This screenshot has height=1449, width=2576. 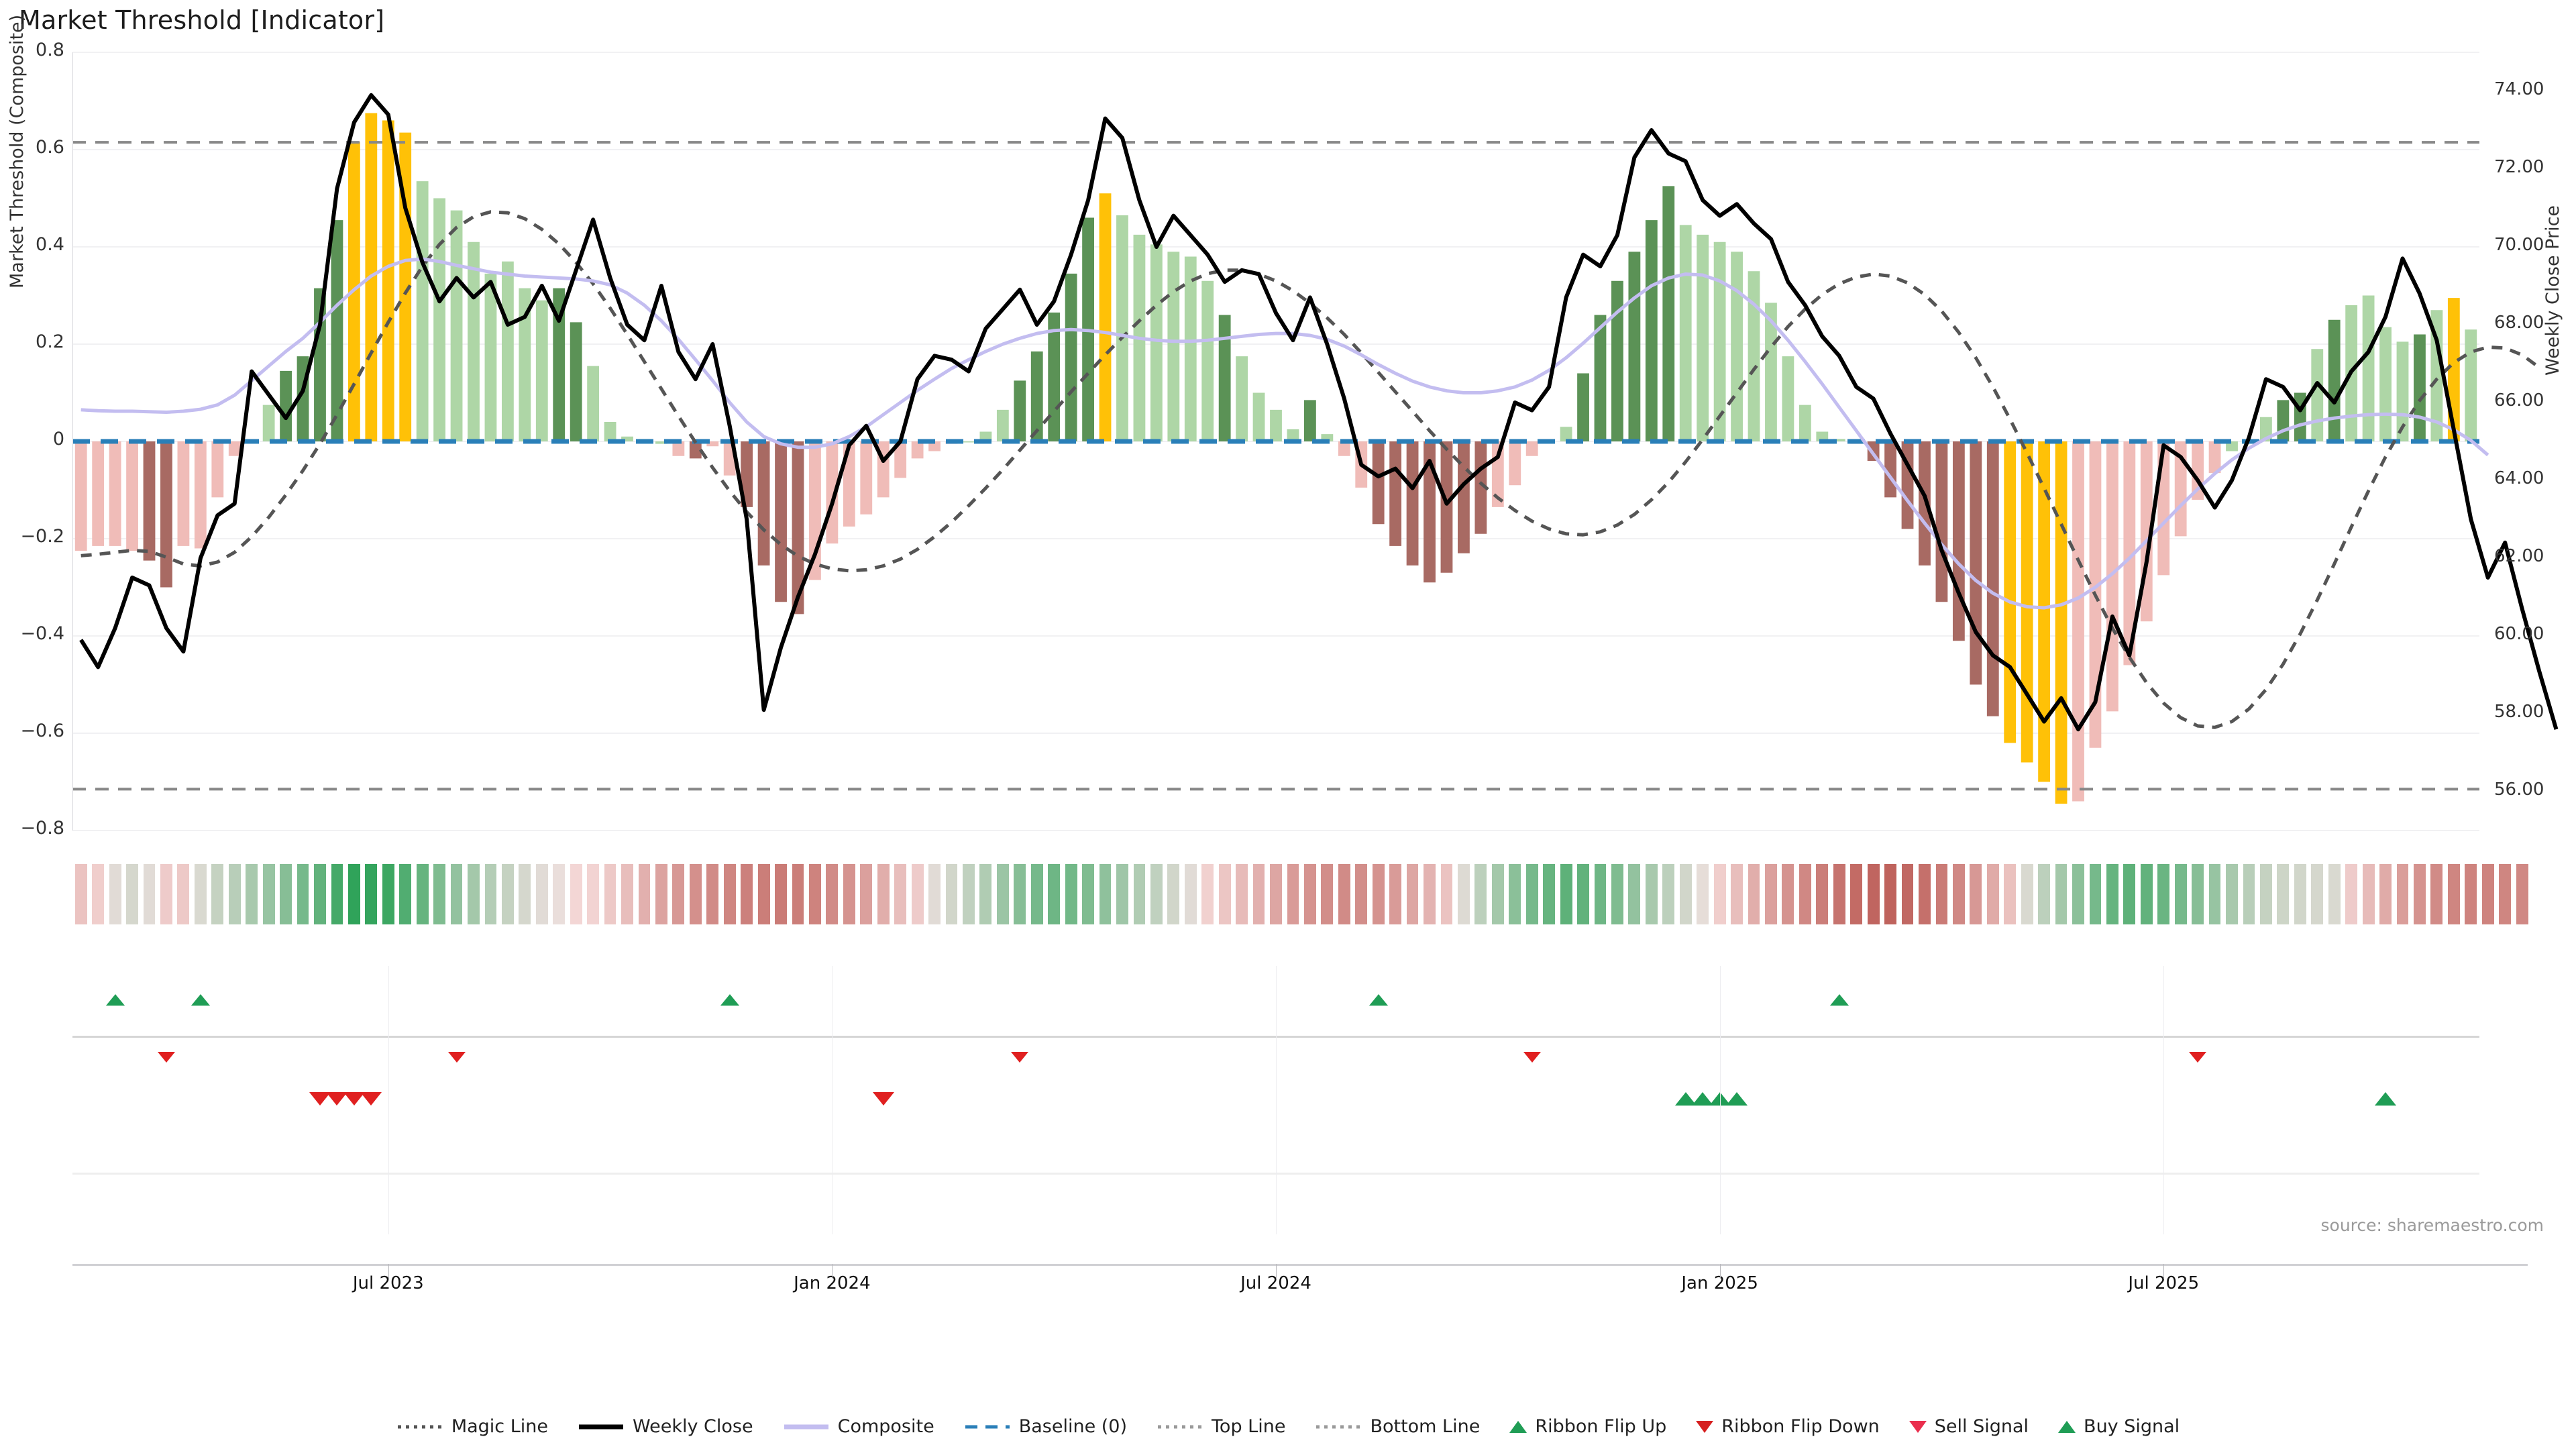 I want to click on y-tick-right: 74.00, so click(x=2519, y=89).